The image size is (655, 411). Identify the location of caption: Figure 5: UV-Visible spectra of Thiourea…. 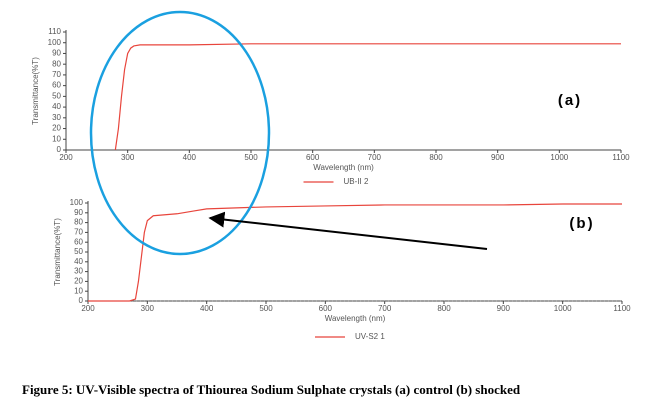
(271, 389).